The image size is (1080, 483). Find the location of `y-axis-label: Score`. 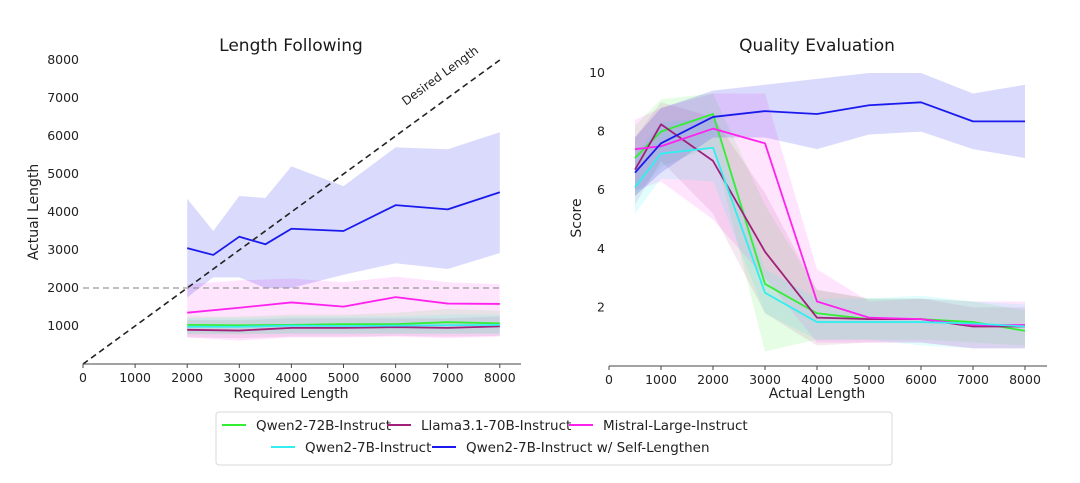

y-axis-label: Score is located at coordinates (577, 217).